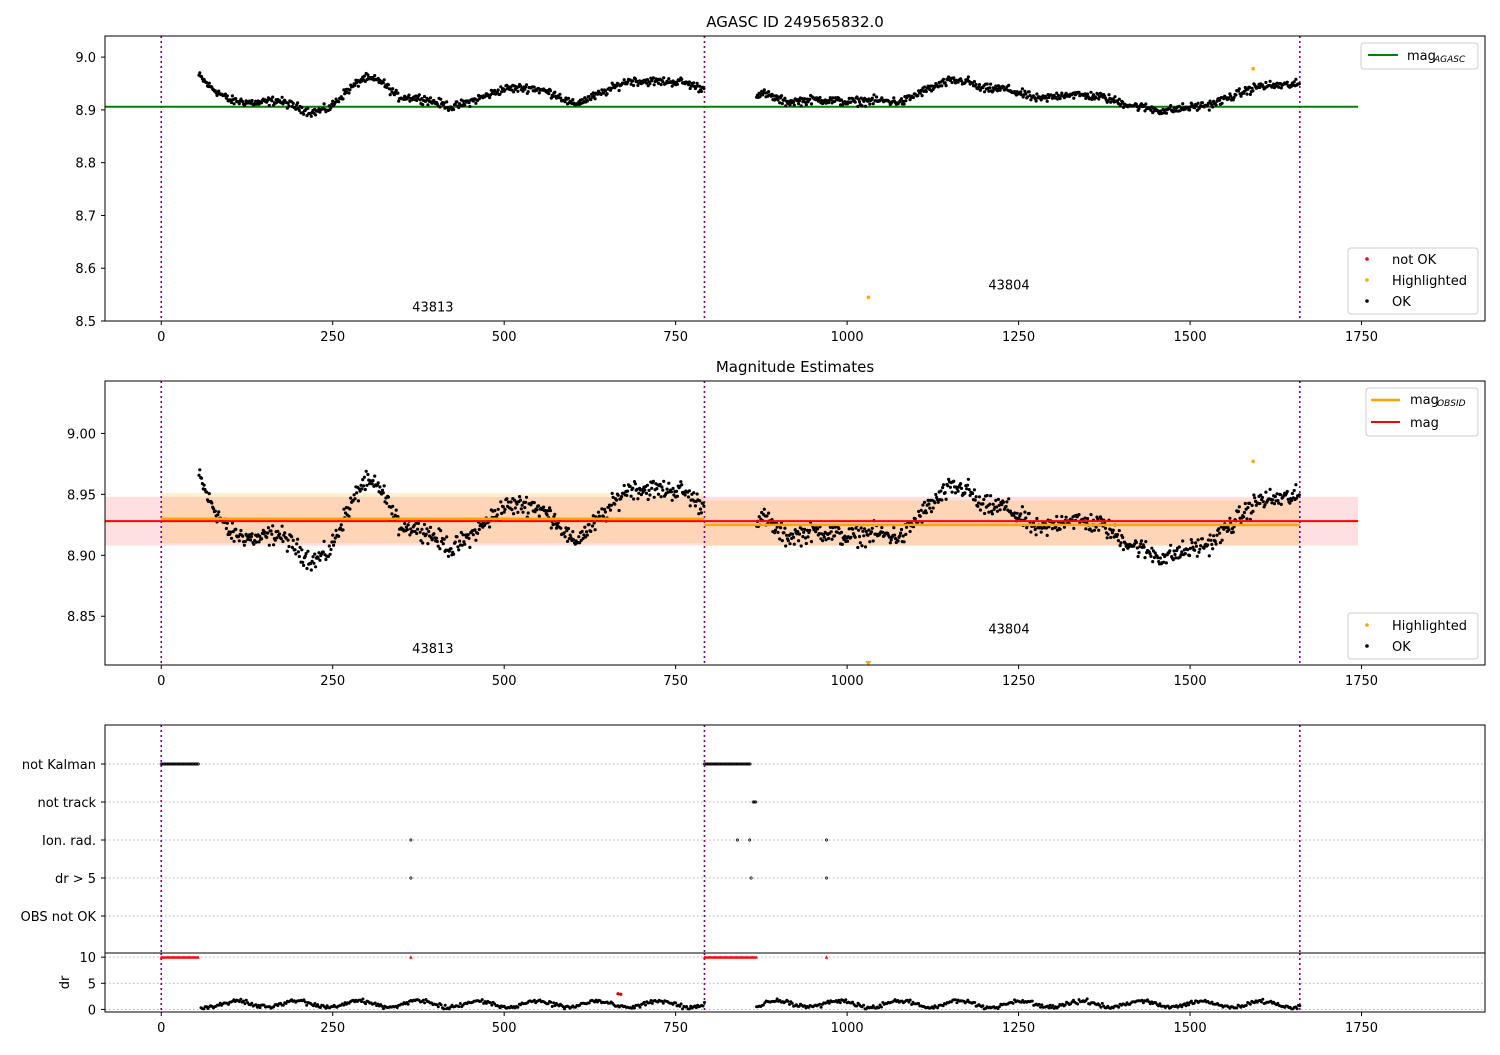  What do you see at coordinates (1361, 1028) in the screenshot?
I see `panel4-xtick-label: 1750` at bounding box center [1361, 1028].